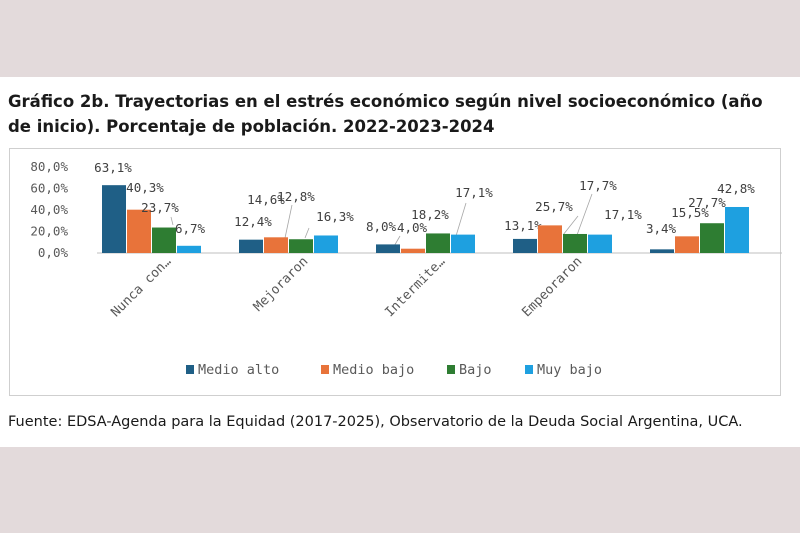  Describe the element at coordinates (49, 166) in the screenshot. I see `y-tick-label: 80,0%` at that location.